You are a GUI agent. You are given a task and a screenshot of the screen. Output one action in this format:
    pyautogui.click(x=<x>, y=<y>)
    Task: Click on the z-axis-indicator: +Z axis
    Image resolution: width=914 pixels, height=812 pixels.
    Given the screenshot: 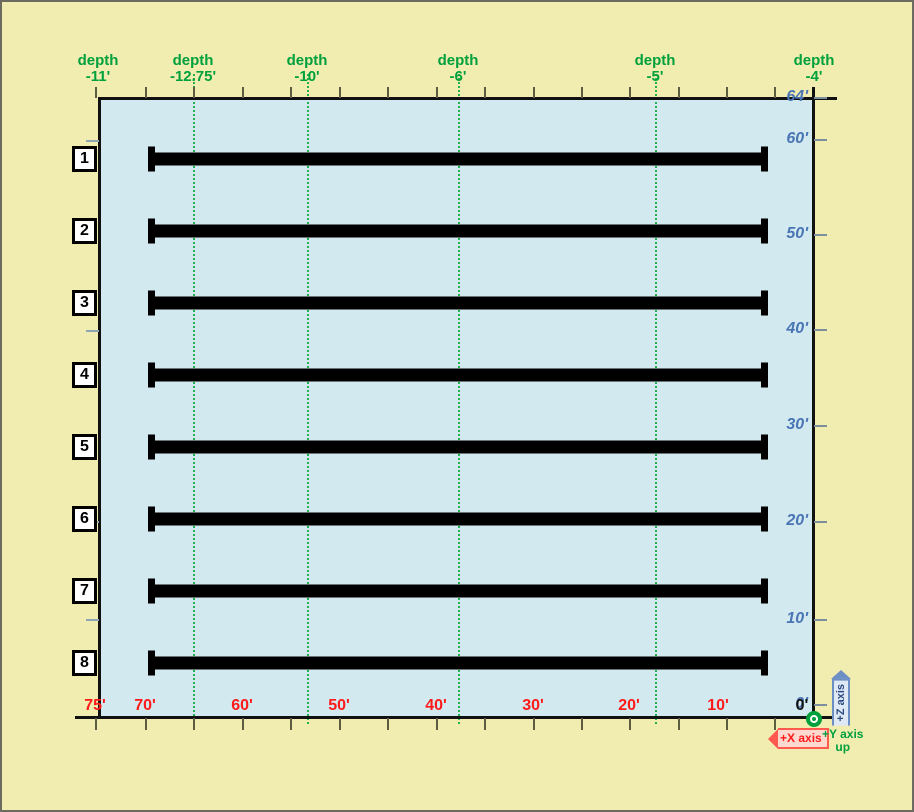 What is the action you would take?
    pyautogui.click(x=841, y=698)
    